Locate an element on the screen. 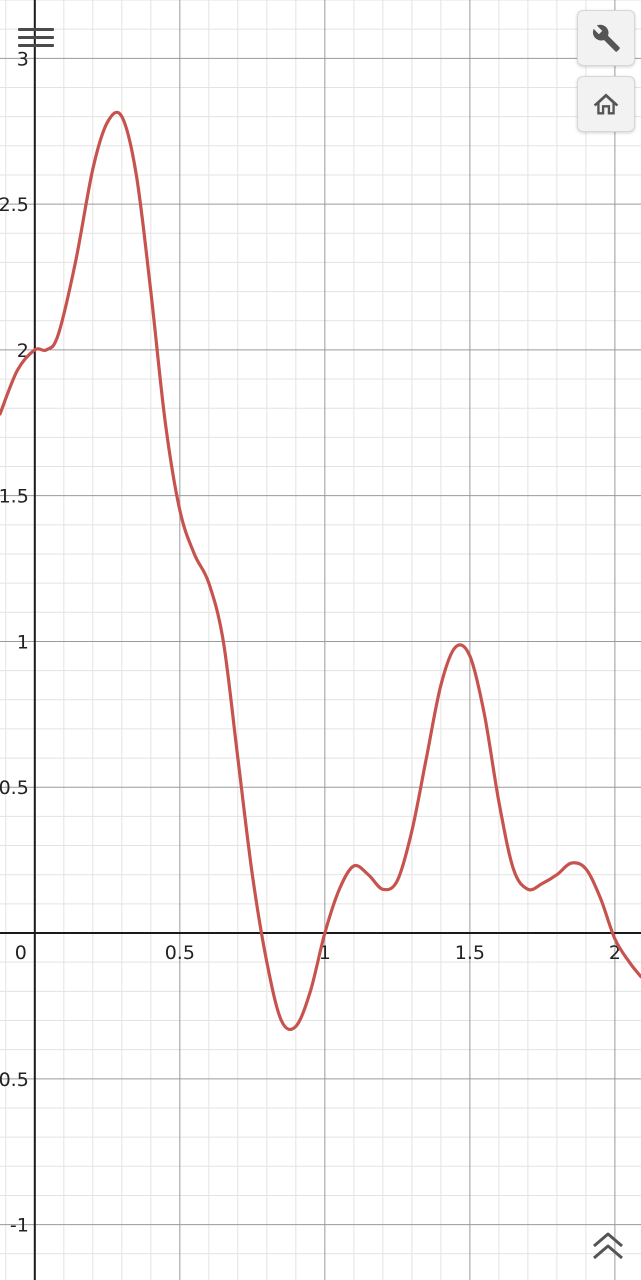 This screenshot has height=1280, width=641. menu-button is located at coordinates (36, 38).